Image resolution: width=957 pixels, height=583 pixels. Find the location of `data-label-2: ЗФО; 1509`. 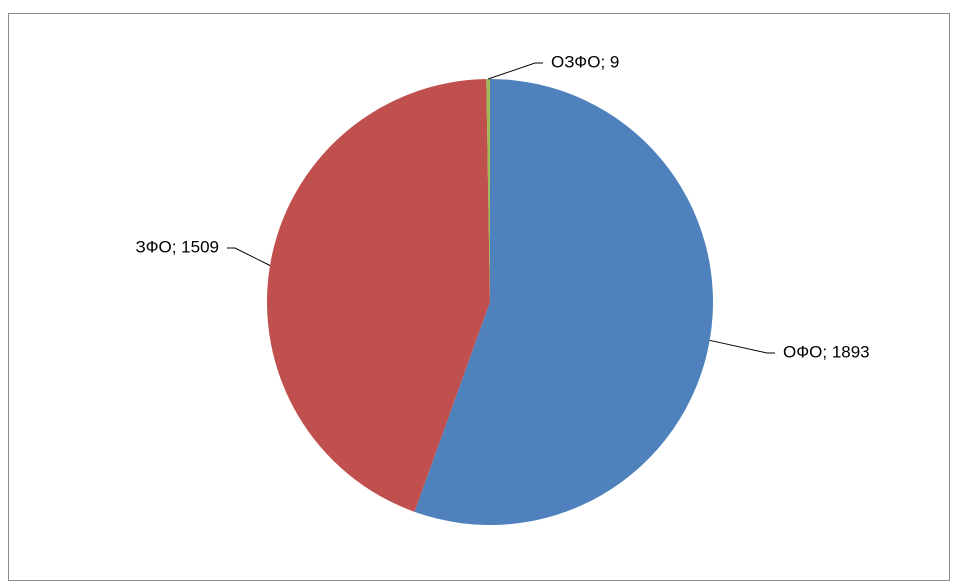

data-label-2: ЗФО; 1509 is located at coordinates (178, 246).